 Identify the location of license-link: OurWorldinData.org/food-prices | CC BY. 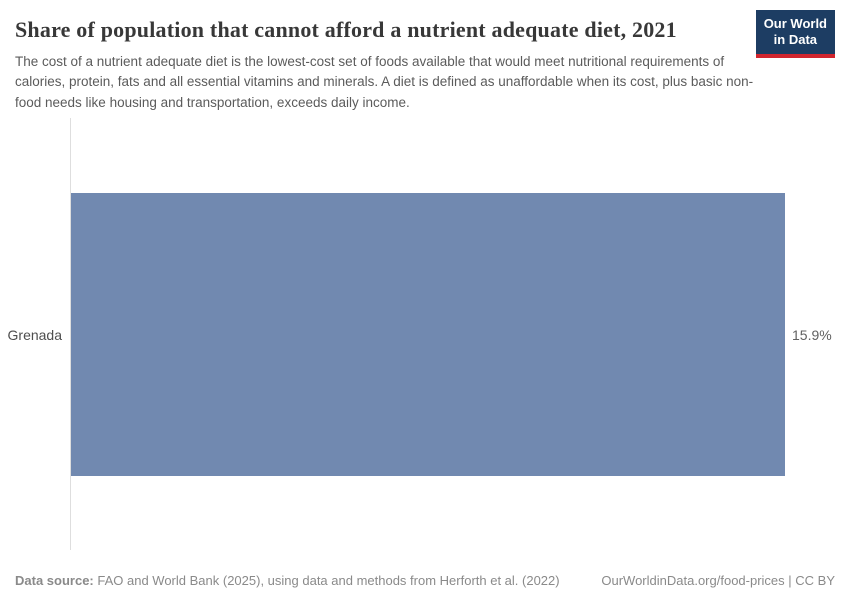
(718, 580).